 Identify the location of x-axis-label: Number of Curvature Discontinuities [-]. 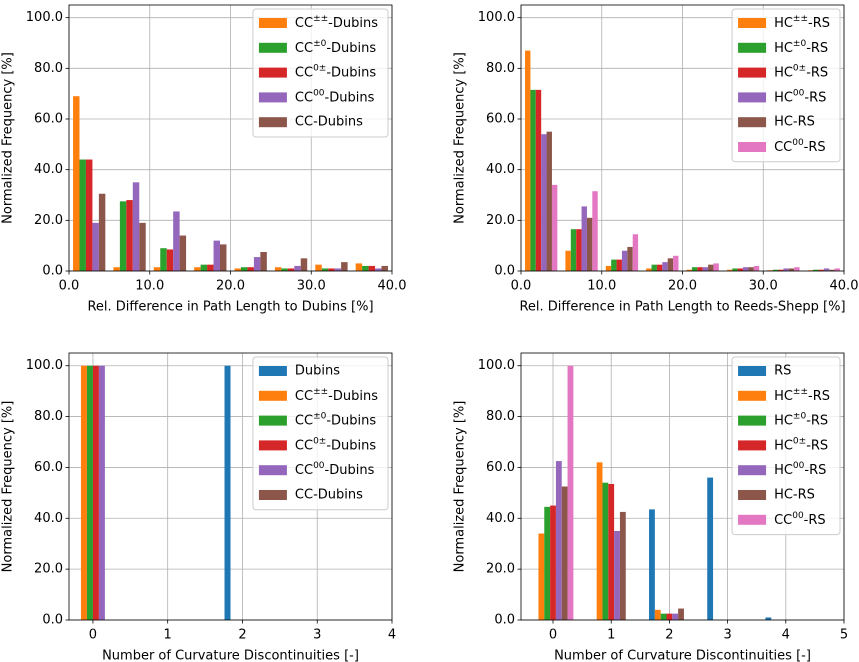
(682, 655).